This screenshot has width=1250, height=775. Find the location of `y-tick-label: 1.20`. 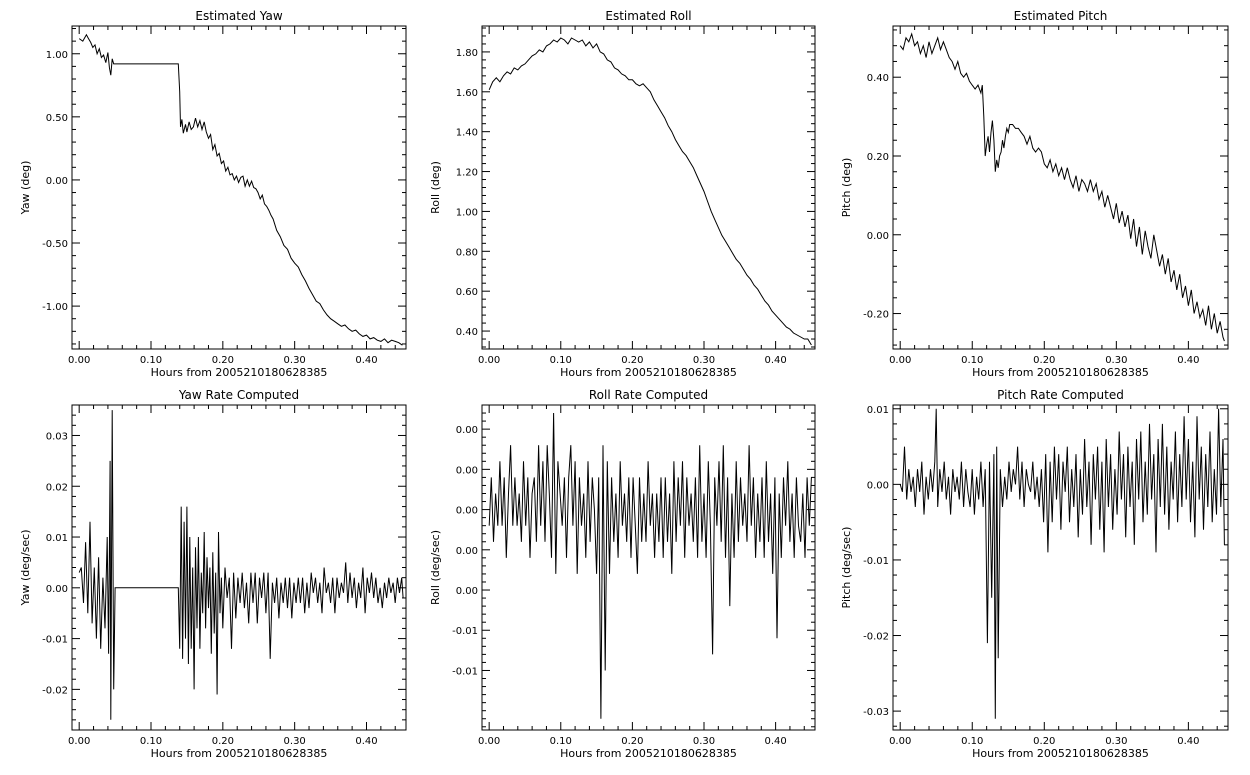

y-tick-label: 1.20 is located at coordinates (467, 173).